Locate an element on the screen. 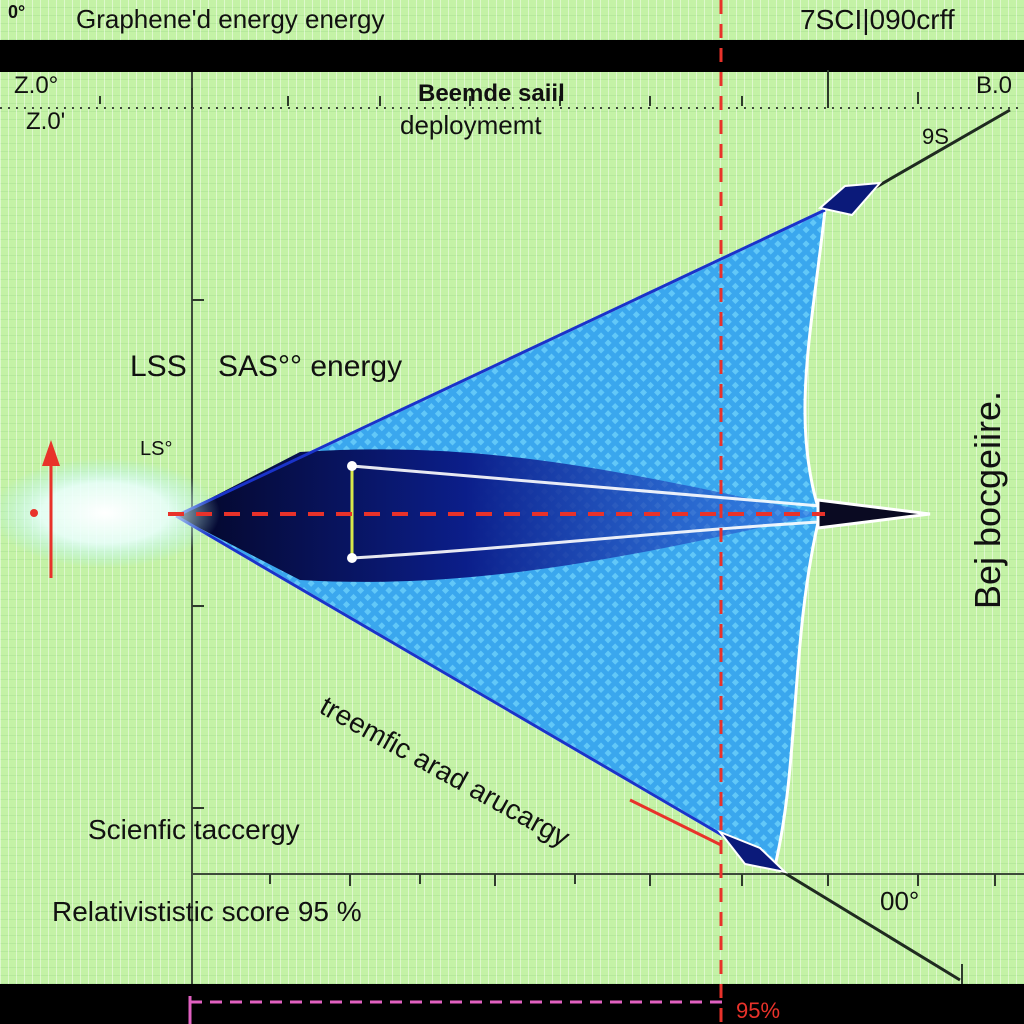  corner-label: 0° is located at coordinates (17, 12).